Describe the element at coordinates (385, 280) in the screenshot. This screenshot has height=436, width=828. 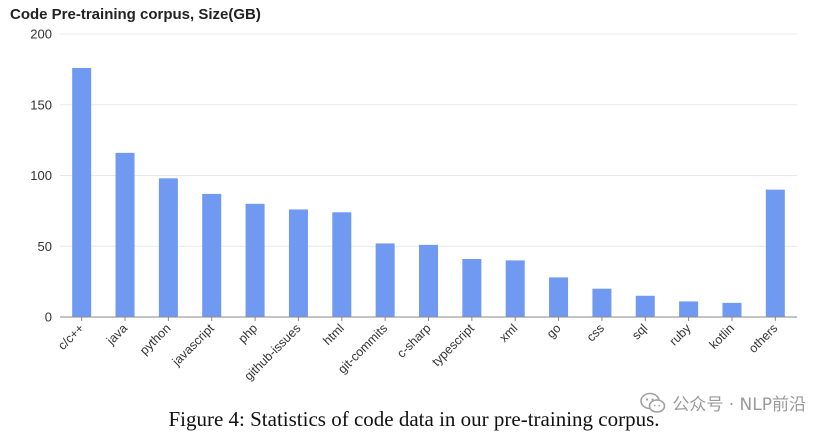
I see `bar-git-commits` at that location.